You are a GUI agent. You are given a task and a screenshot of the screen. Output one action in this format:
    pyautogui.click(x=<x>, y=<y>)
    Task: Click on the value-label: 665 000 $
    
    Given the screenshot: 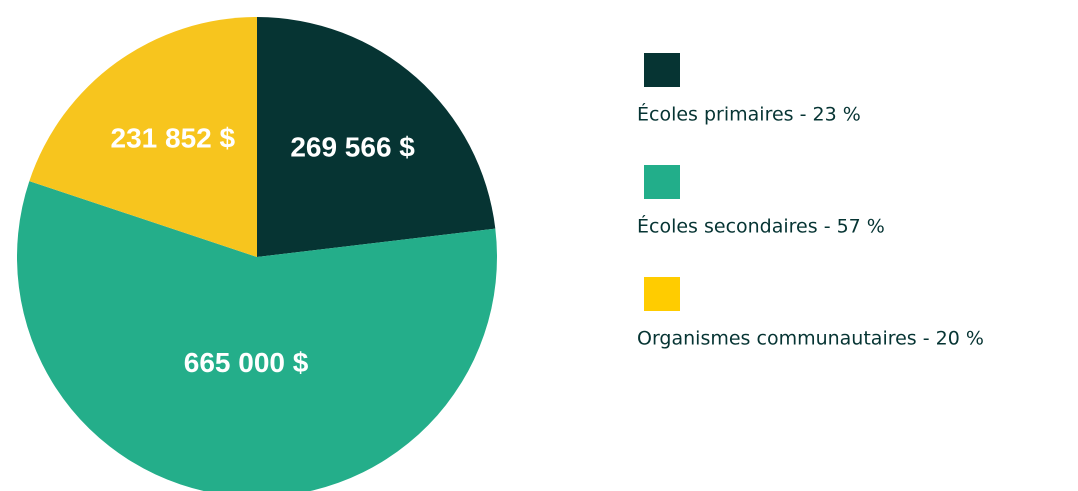 What is the action you would take?
    pyautogui.click(x=246, y=362)
    